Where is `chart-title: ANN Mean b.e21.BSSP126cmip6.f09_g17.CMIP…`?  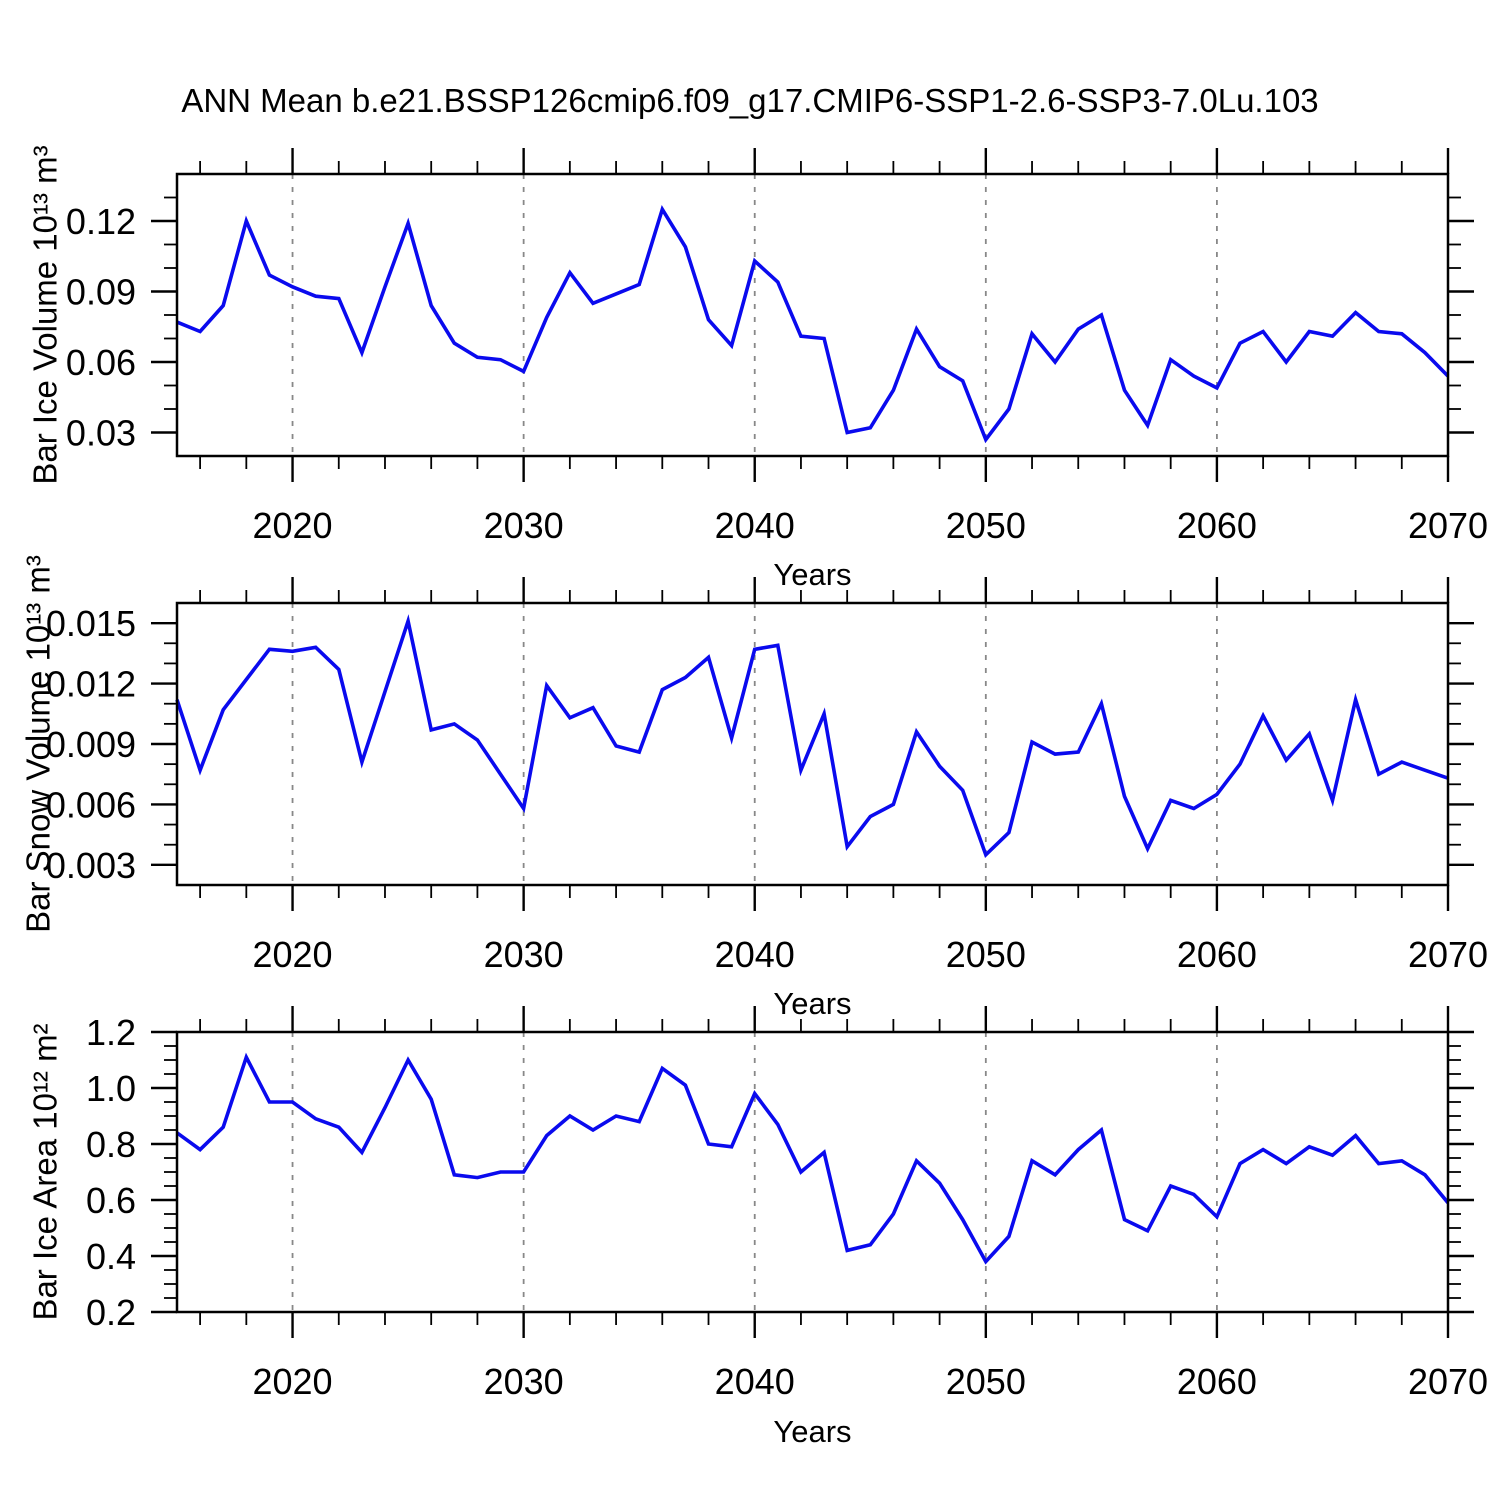 chart-title: ANN Mean b.e21.BSSP126cmip6.f09_g17.CMIP… is located at coordinates (750, 100).